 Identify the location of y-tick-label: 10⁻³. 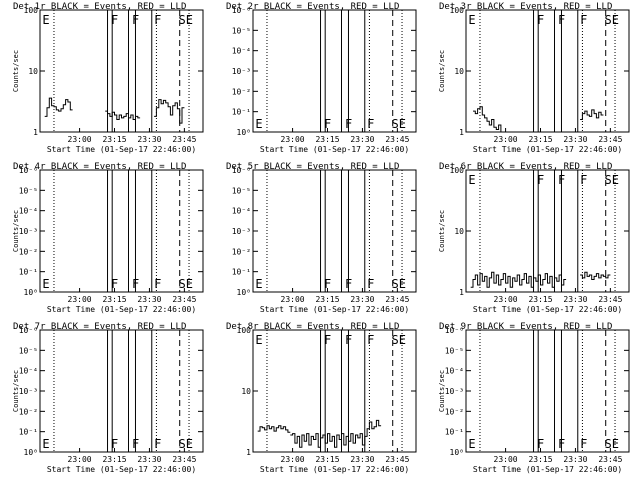
(28, 391).